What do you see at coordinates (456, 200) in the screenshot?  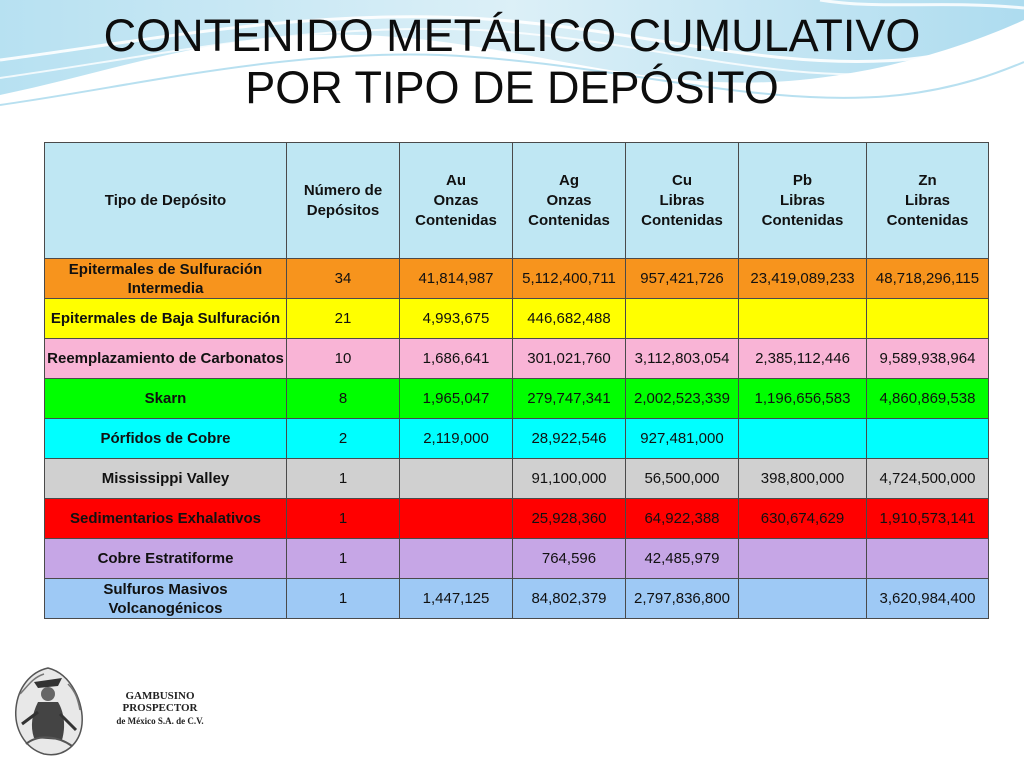 I see `header-au: Au Onzas Contenidas` at bounding box center [456, 200].